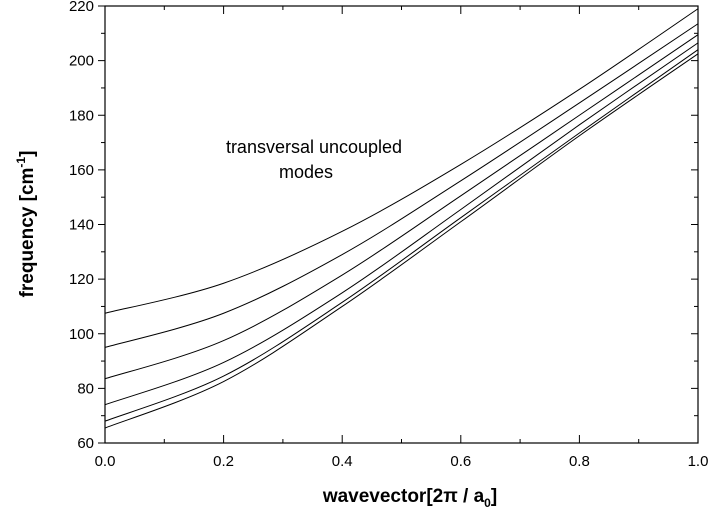 This screenshot has width=711, height=522. What do you see at coordinates (105, 461) in the screenshot?
I see `x-tick-label: 0.0` at bounding box center [105, 461].